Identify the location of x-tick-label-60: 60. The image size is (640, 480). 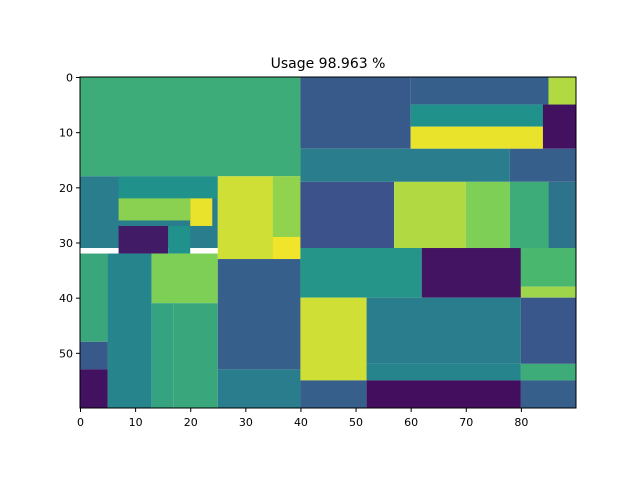
(411, 422).